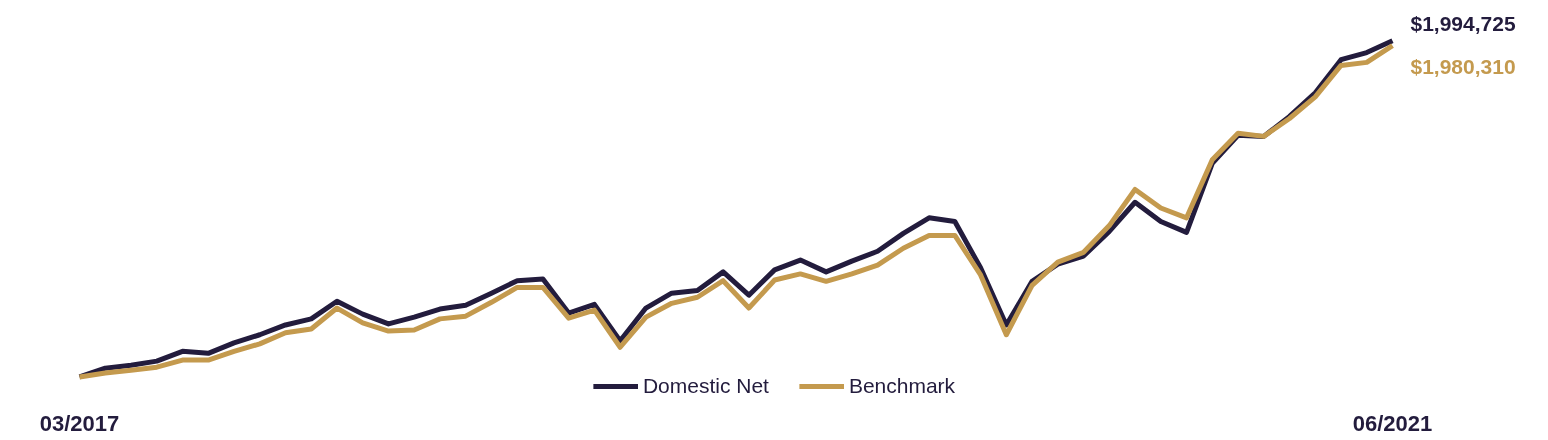 This screenshot has width=1548, height=440. What do you see at coordinates (1463, 67) in the screenshot?
I see `data-label: $1,980,310` at bounding box center [1463, 67].